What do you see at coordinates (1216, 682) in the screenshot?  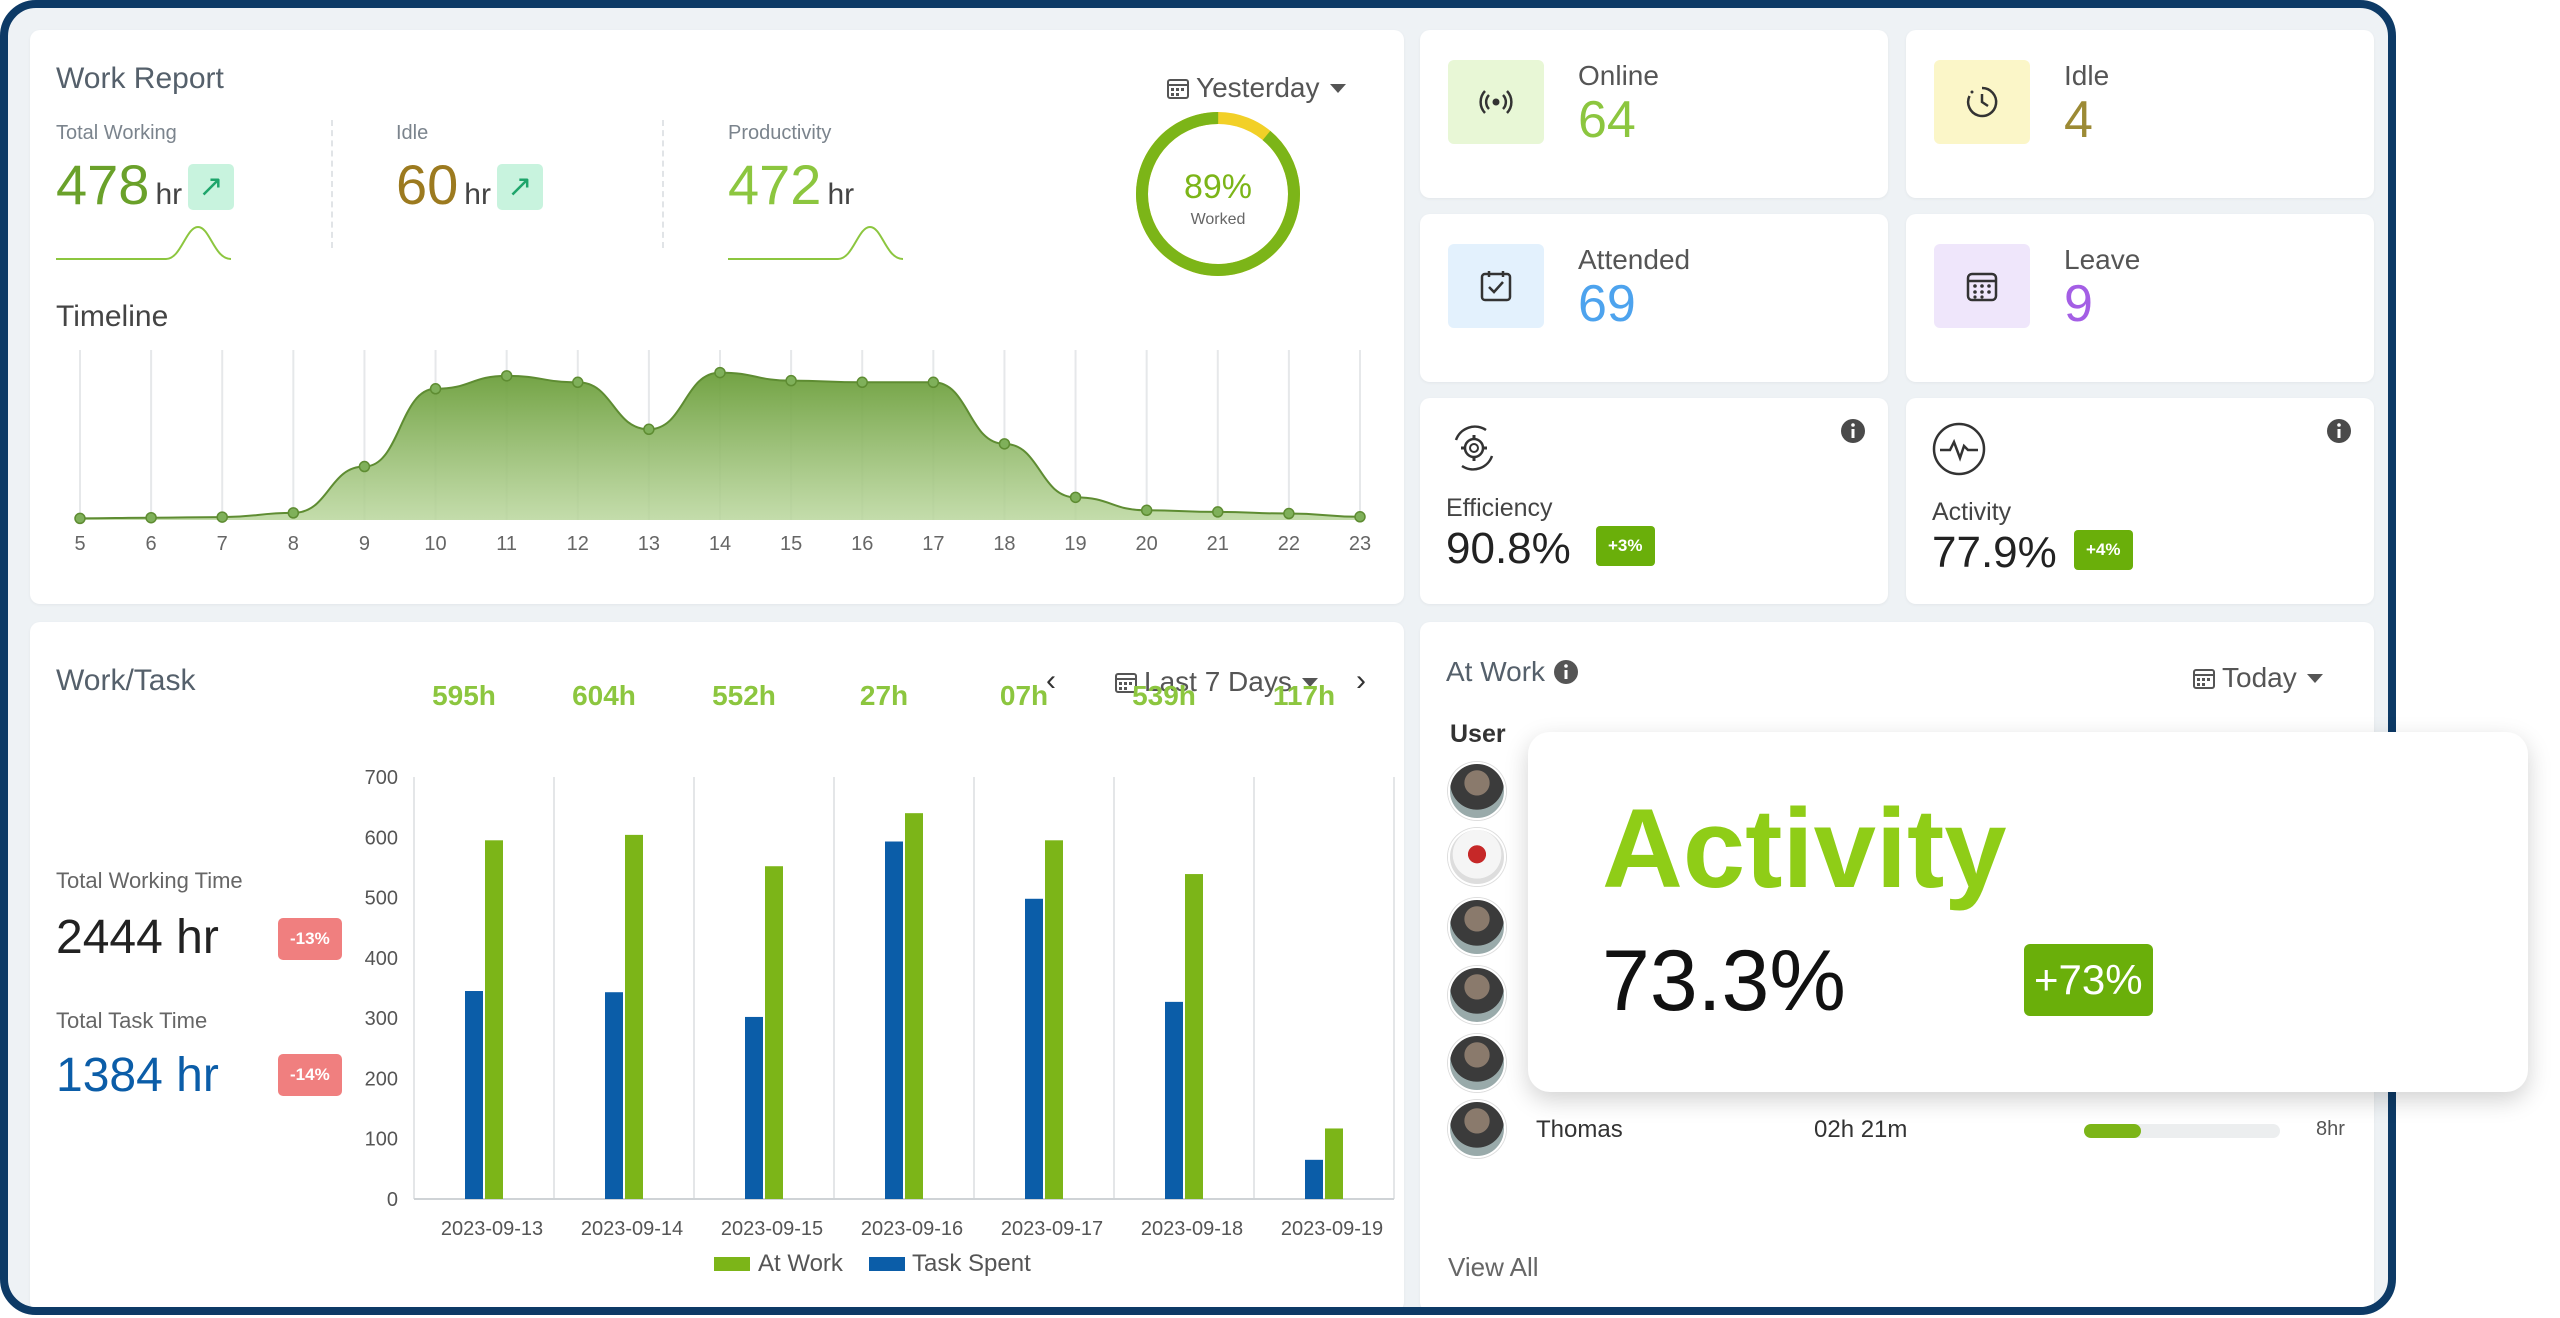 I see `period-dropdown: Last 7 Days` at bounding box center [1216, 682].